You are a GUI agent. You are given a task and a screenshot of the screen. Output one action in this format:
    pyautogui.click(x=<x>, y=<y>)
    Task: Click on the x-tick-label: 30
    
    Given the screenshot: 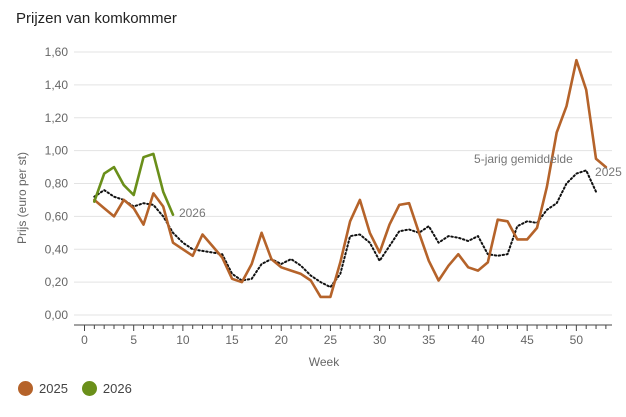 What is the action you would take?
    pyautogui.click(x=380, y=340)
    